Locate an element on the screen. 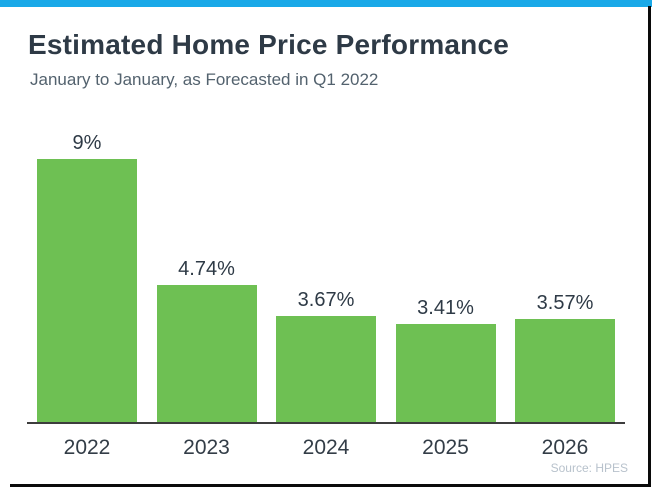 This screenshot has width=652, height=490. x-axis-labels: 2022 2023 2024 2025 2026 is located at coordinates (326, 448).